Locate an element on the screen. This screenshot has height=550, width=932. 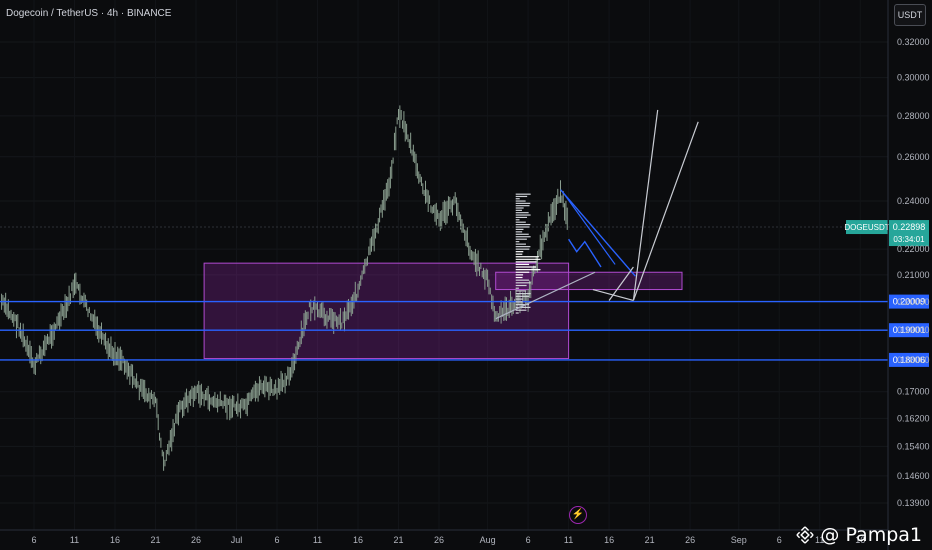
symbol-title: Dogecoin / TetherUS · 4h · BINANCE is located at coordinates (89, 13).